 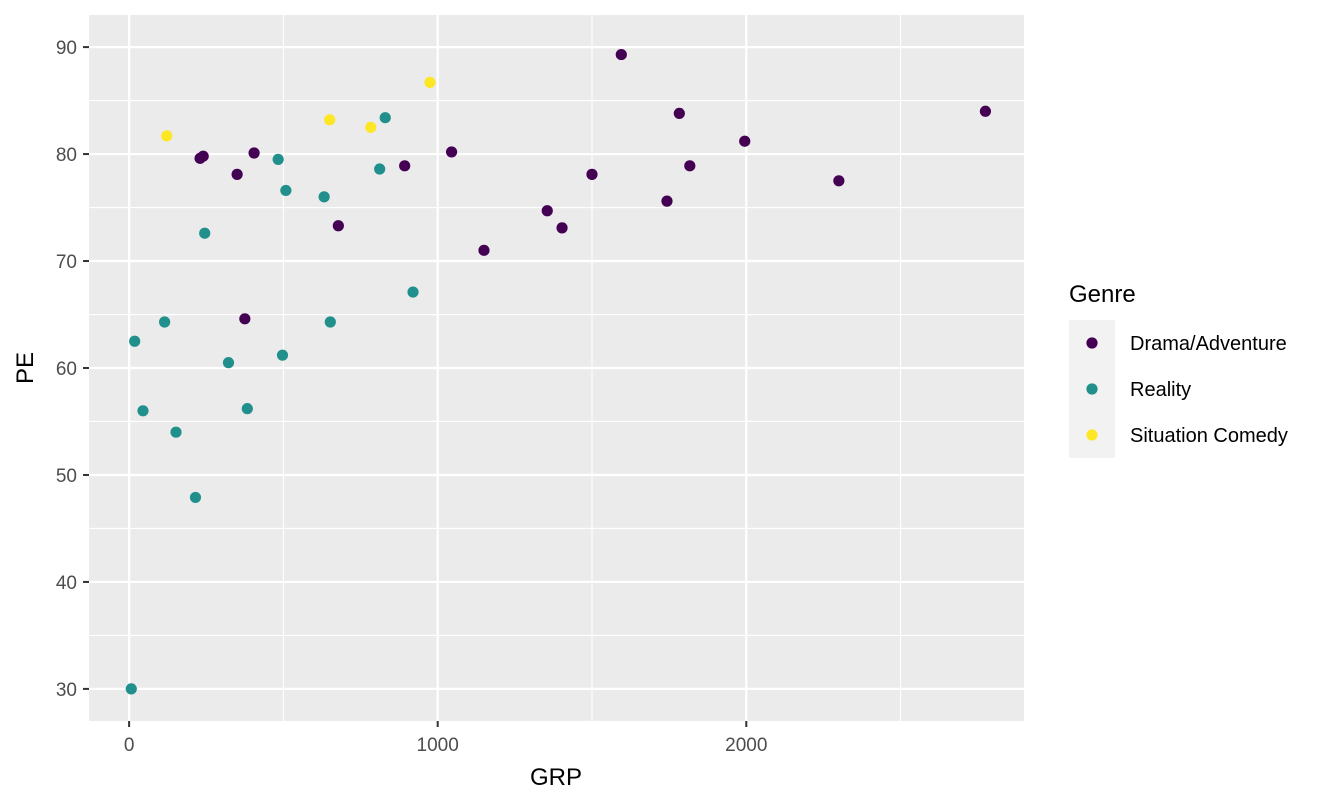 I want to click on x-tick-label: 0, so click(x=129, y=745).